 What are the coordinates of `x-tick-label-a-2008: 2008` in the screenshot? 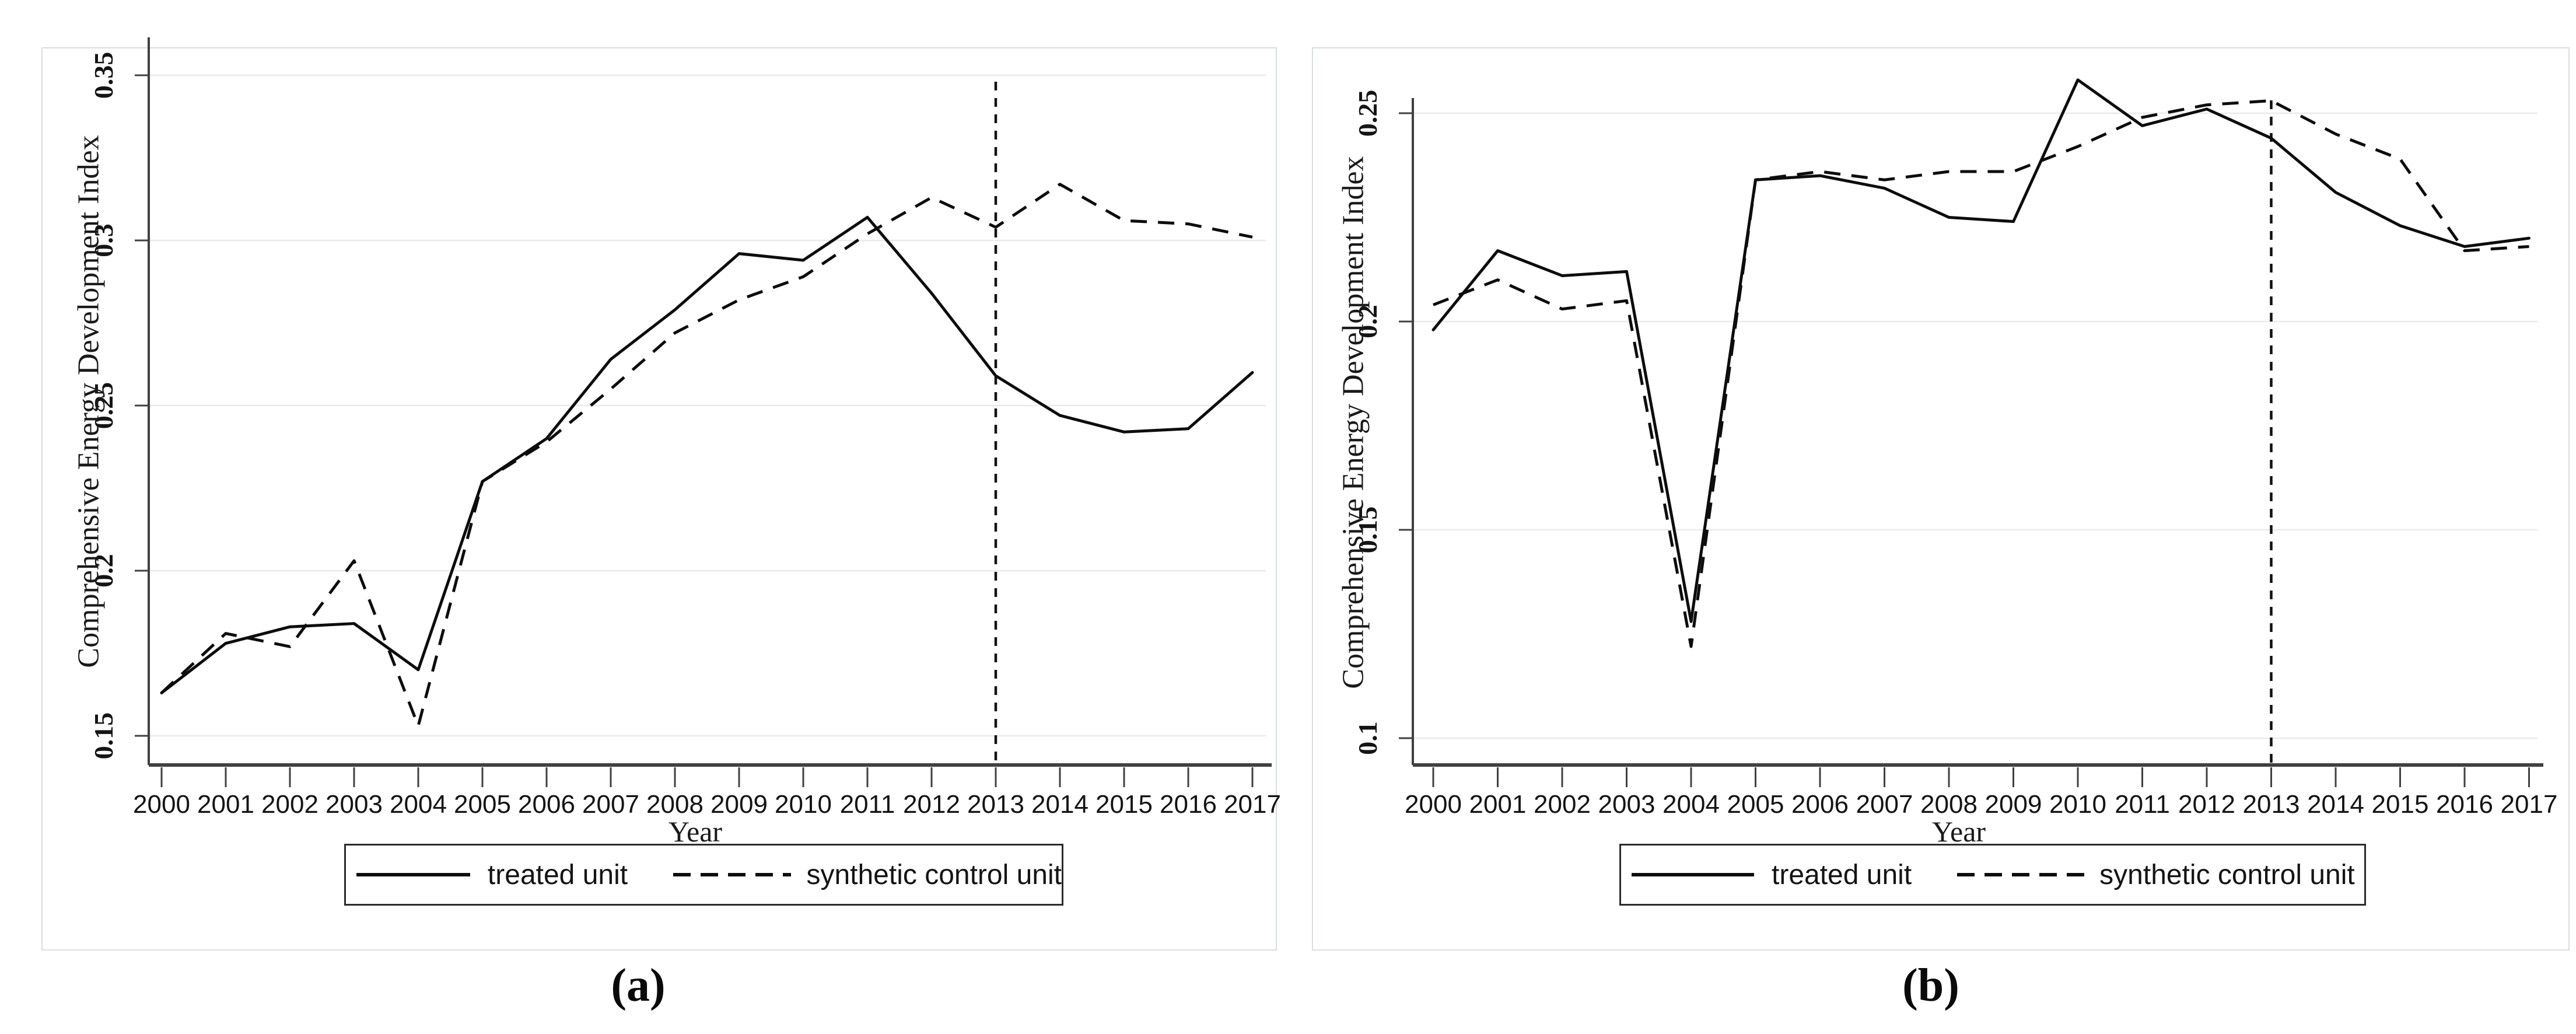 It's located at (675, 804).